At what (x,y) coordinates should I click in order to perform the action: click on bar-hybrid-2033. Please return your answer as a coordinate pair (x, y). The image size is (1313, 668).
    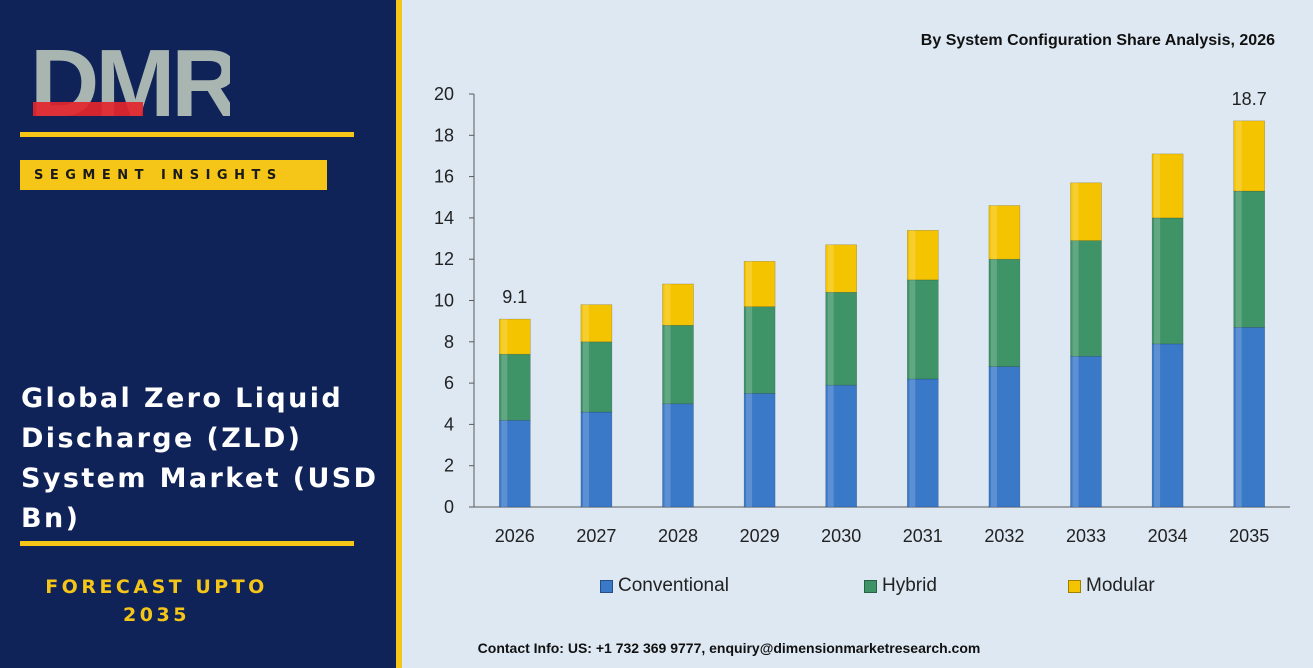
    Looking at the image, I should click on (1086, 298).